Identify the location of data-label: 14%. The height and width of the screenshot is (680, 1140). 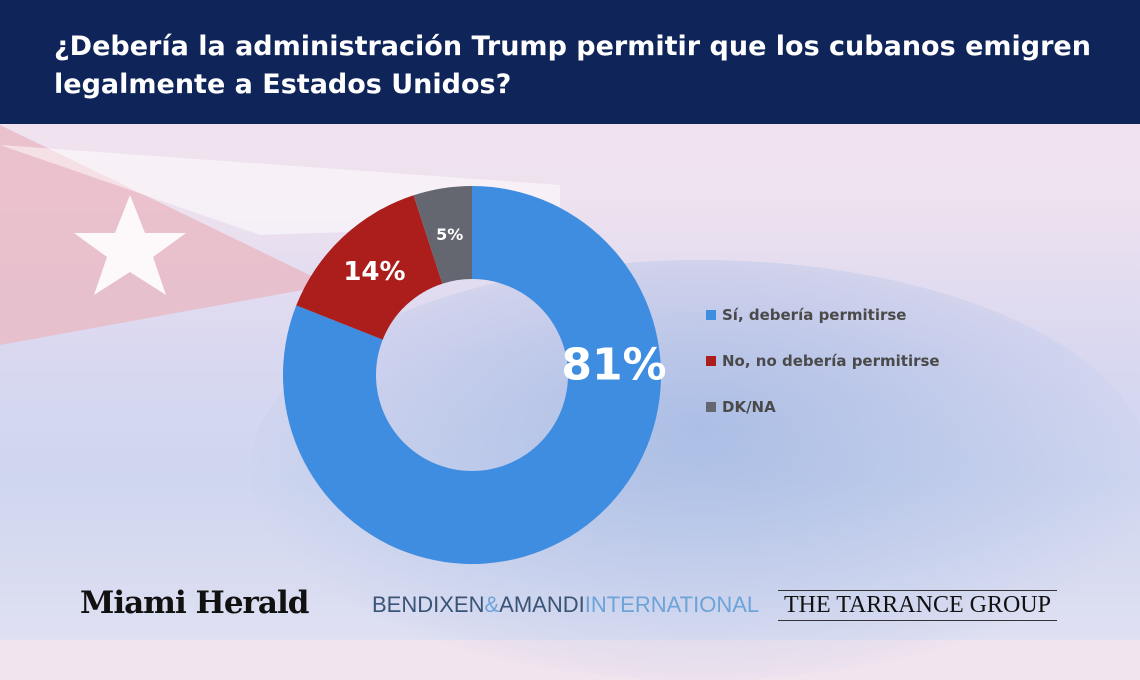
(374, 272).